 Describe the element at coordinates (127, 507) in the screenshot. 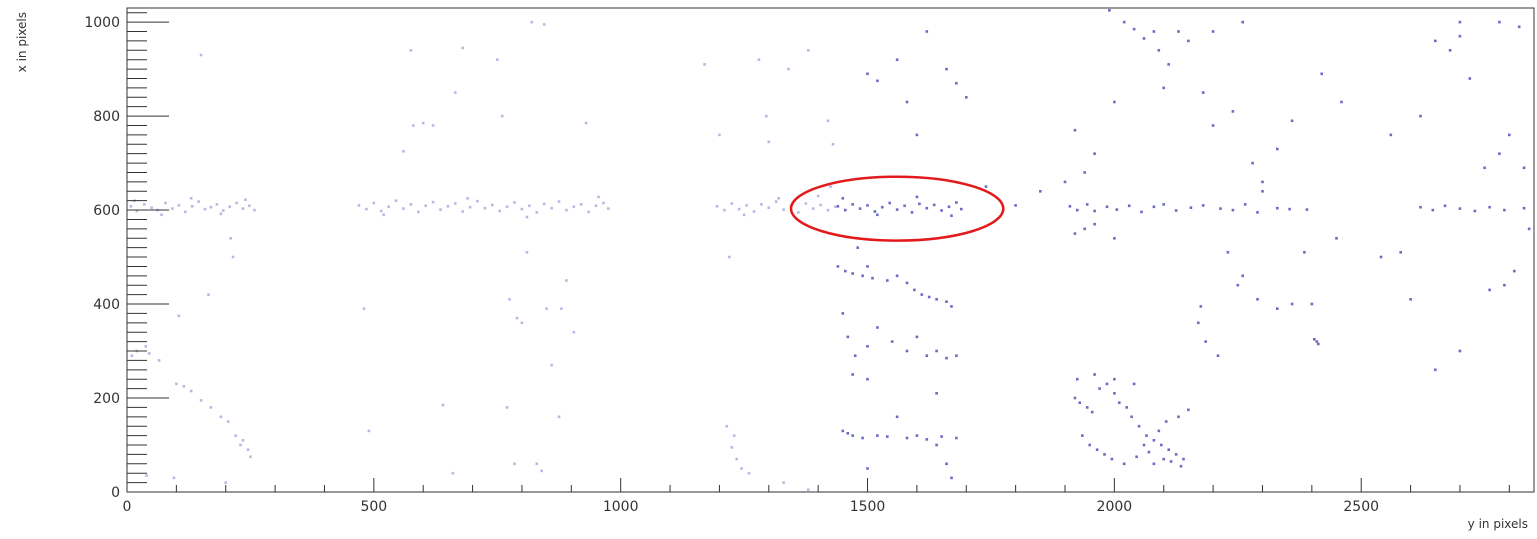

I see `x-tick-label: 0` at that location.